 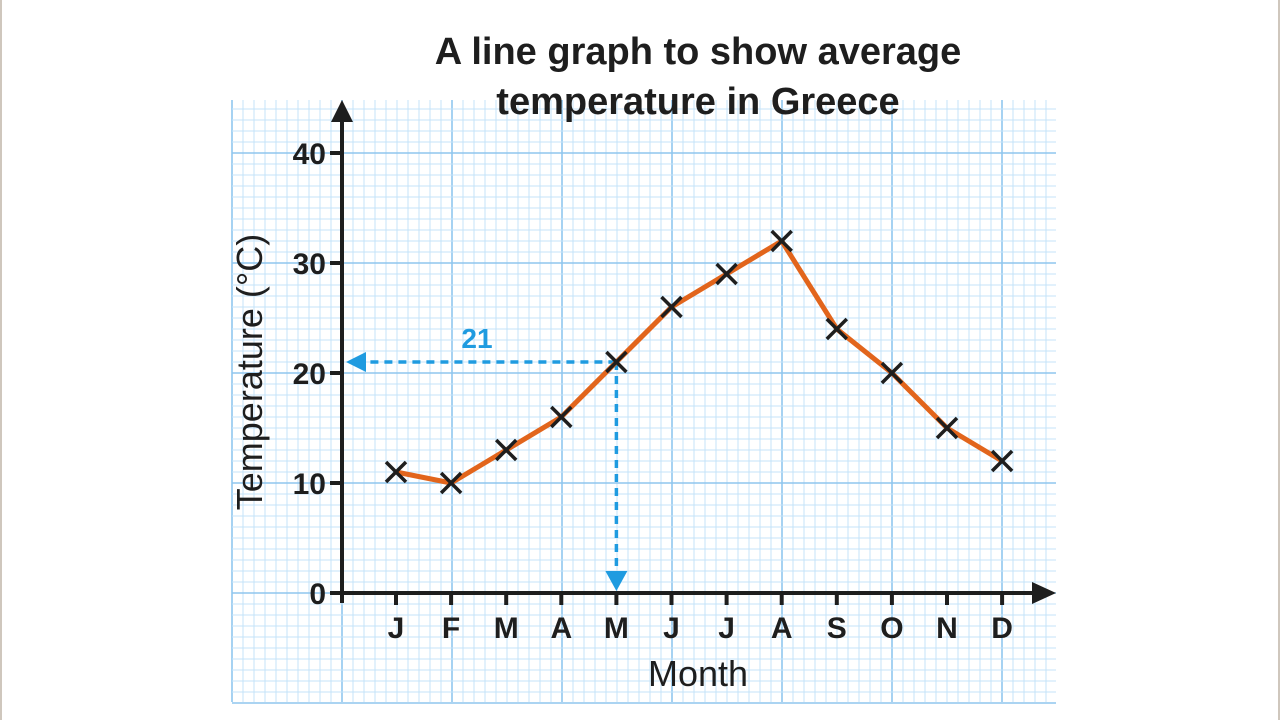 What do you see at coordinates (1, 360) in the screenshot?
I see `frame-left-border` at bounding box center [1, 360].